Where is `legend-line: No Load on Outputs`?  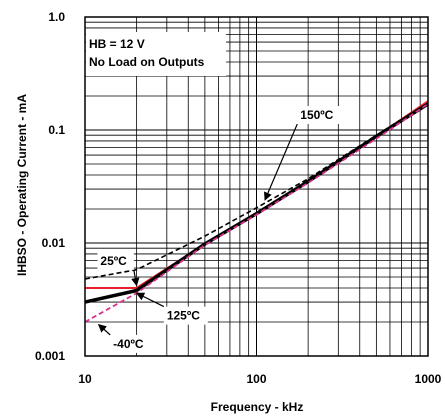
legend-line: No Load on Outputs is located at coordinates (147, 62).